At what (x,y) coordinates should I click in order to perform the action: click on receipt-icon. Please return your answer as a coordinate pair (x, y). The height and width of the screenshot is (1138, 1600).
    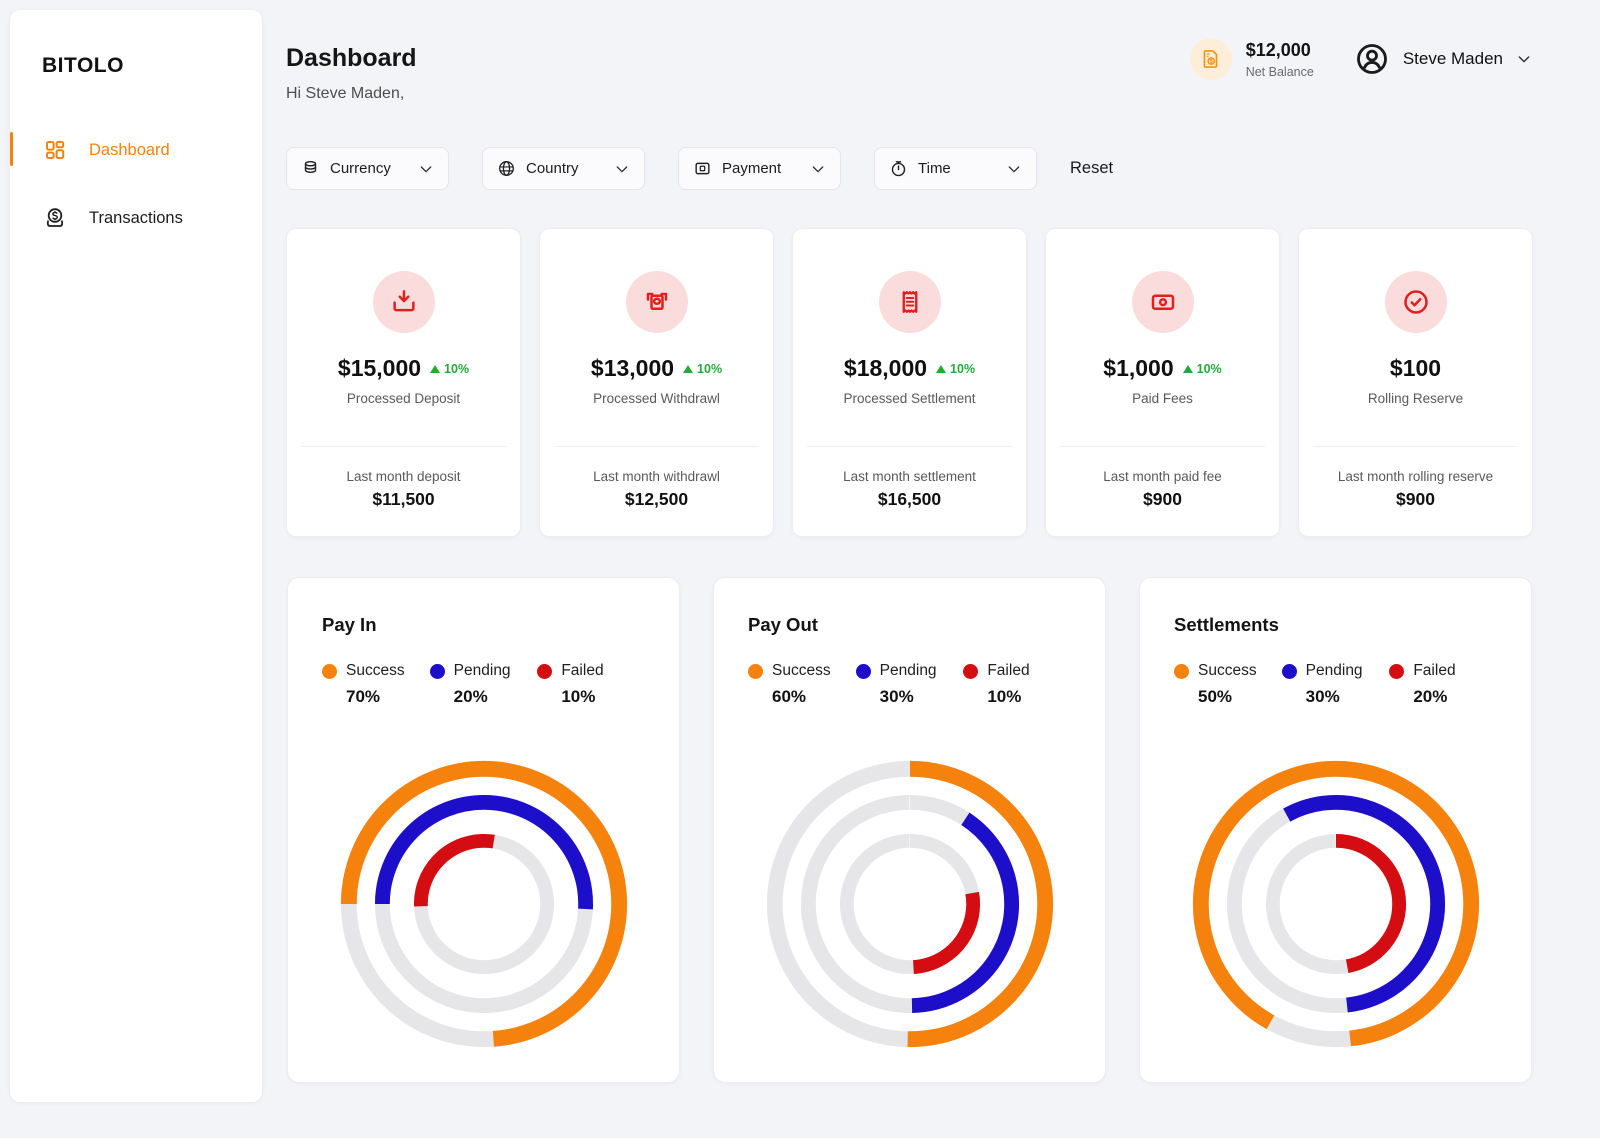
    Looking at the image, I should click on (909, 302).